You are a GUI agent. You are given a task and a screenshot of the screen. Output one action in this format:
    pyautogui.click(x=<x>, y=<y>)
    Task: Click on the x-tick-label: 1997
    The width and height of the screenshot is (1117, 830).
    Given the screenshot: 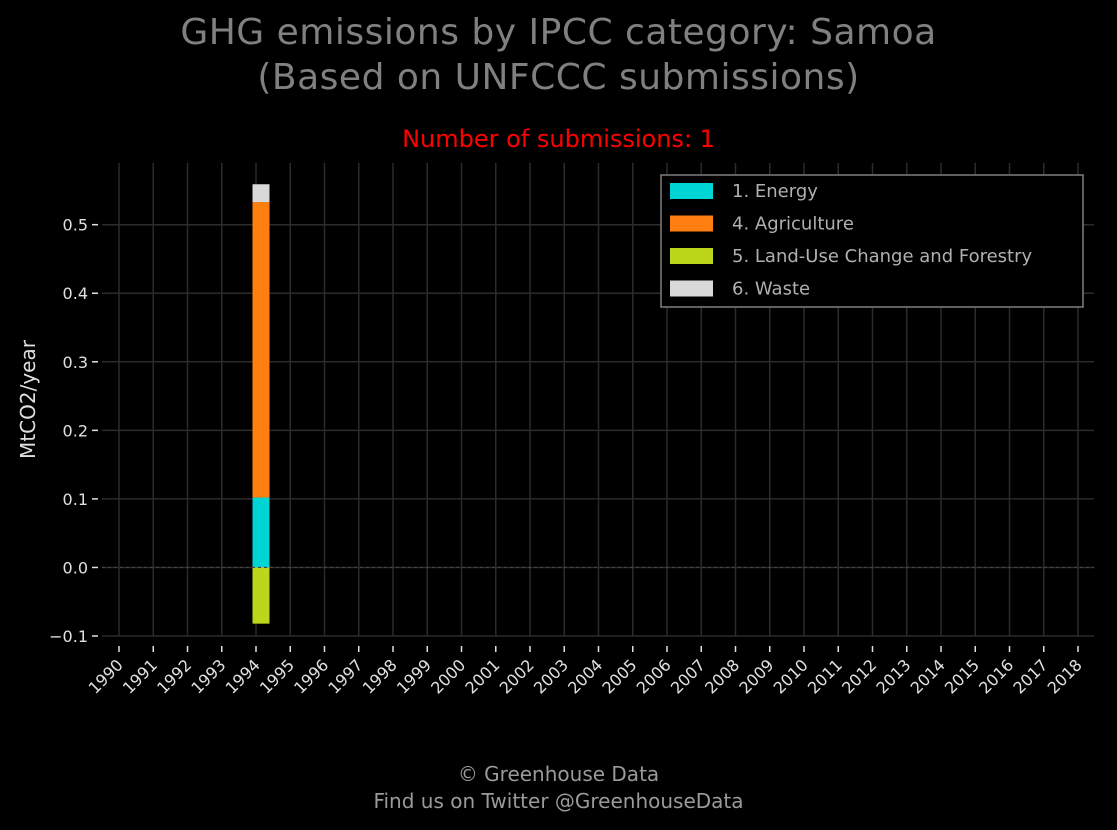 What is the action you would take?
    pyautogui.click(x=345, y=676)
    